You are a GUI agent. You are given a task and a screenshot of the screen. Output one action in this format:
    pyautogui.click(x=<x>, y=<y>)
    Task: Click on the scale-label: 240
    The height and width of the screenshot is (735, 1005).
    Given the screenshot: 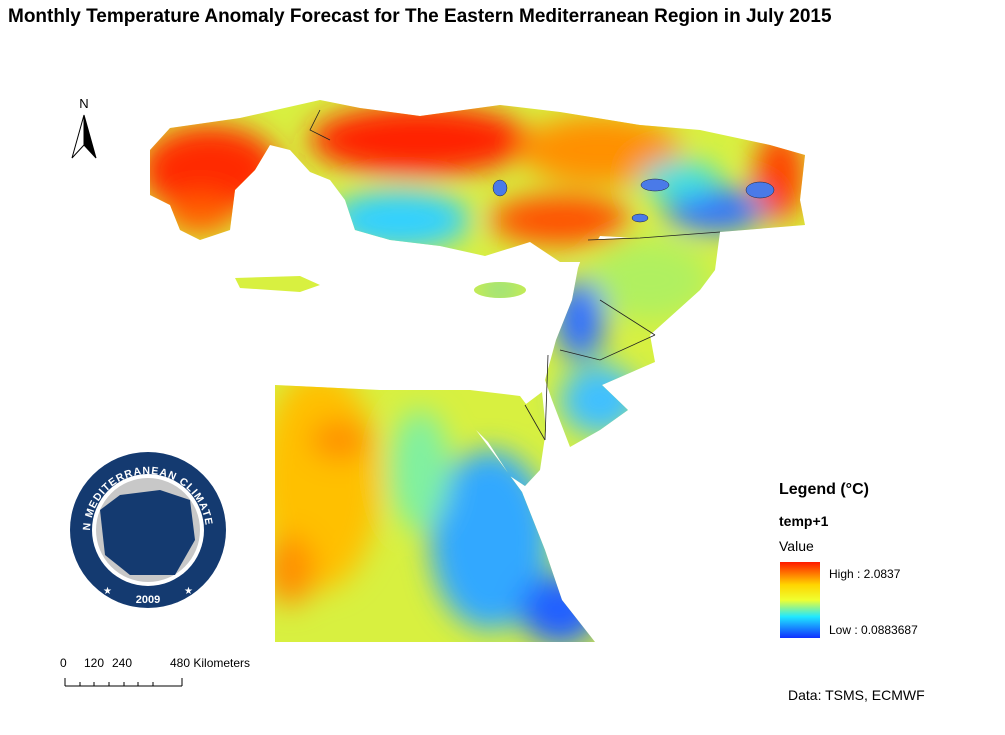 What is the action you would take?
    pyautogui.click(x=122, y=663)
    